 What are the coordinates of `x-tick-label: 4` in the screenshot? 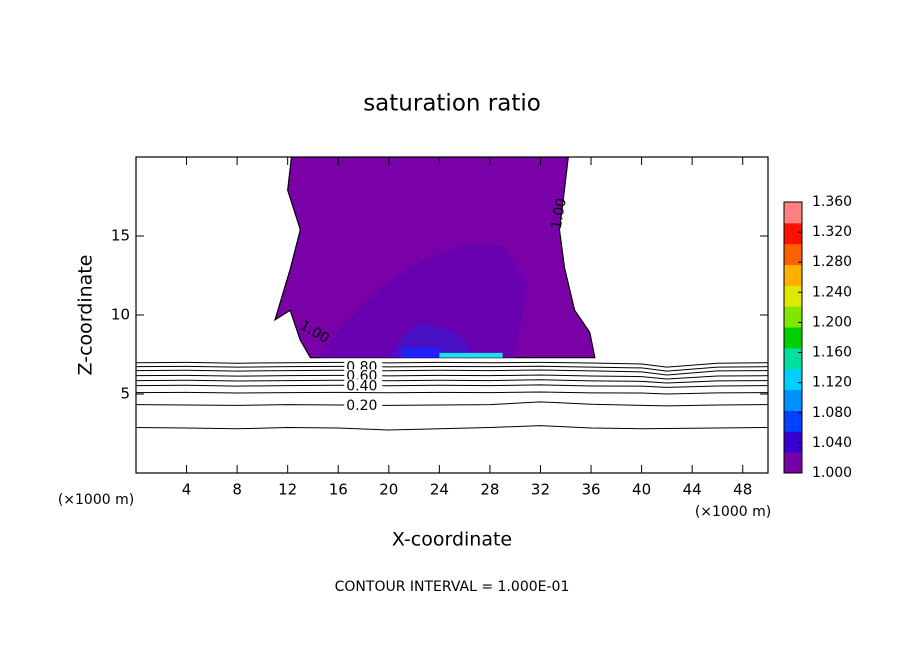 It's located at (187, 490).